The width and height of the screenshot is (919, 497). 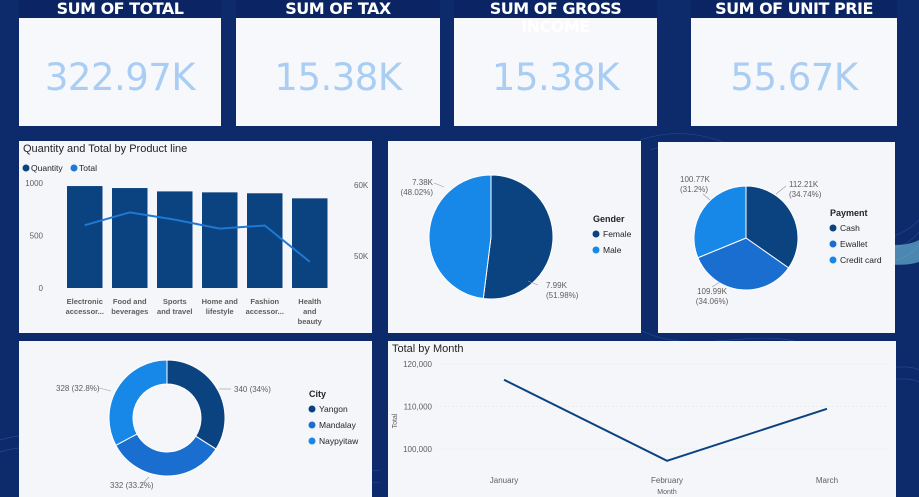 I want to click on y2-tick-label: 50K, so click(x=361, y=256).